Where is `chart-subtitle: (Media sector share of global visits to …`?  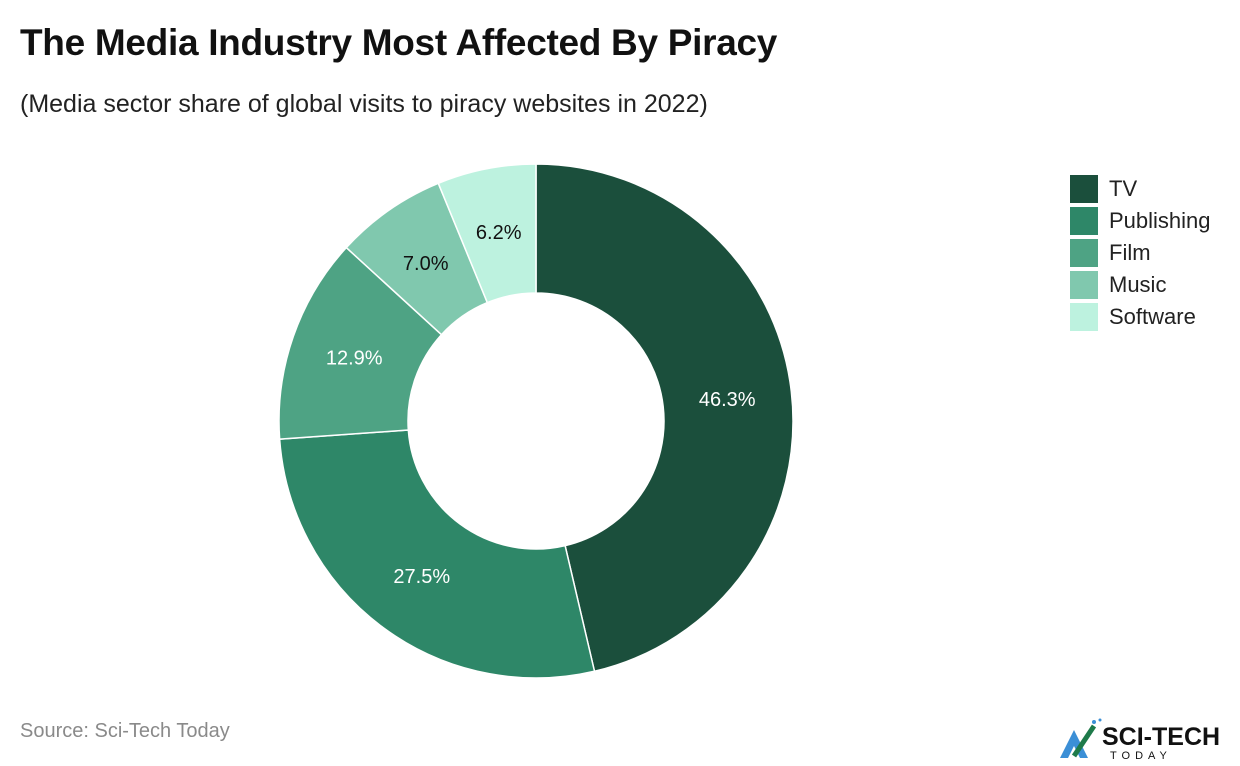 chart-subtitle: (Media sector share of global visits to … is located at coordinates (364, 104).